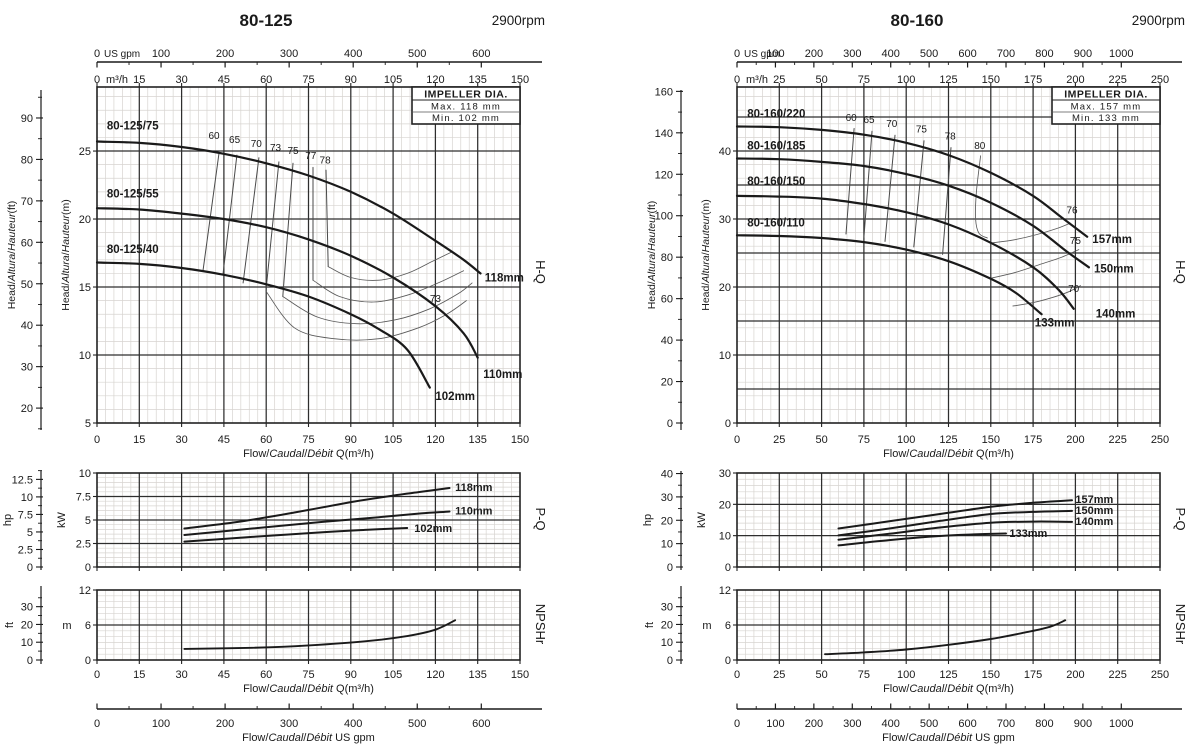  I want to click on npshr-xlabel: Flow/Caudal/Débit Q(m³/h), so click(308, 689).